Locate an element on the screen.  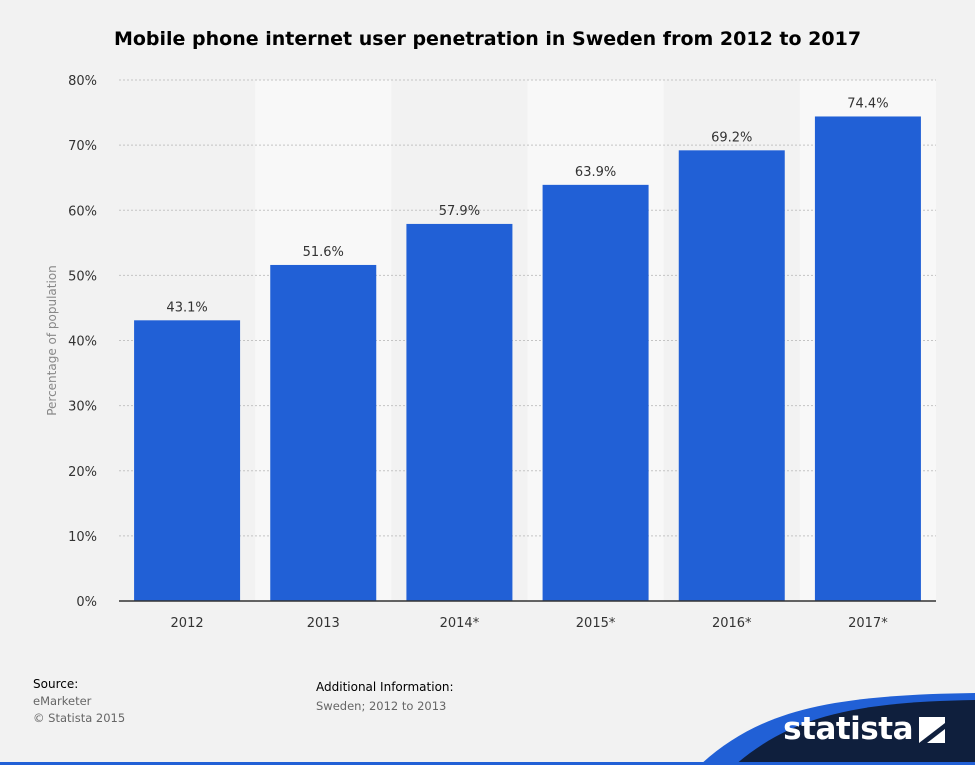
y-tick-label: 30% is located at coordinates (82, 407).